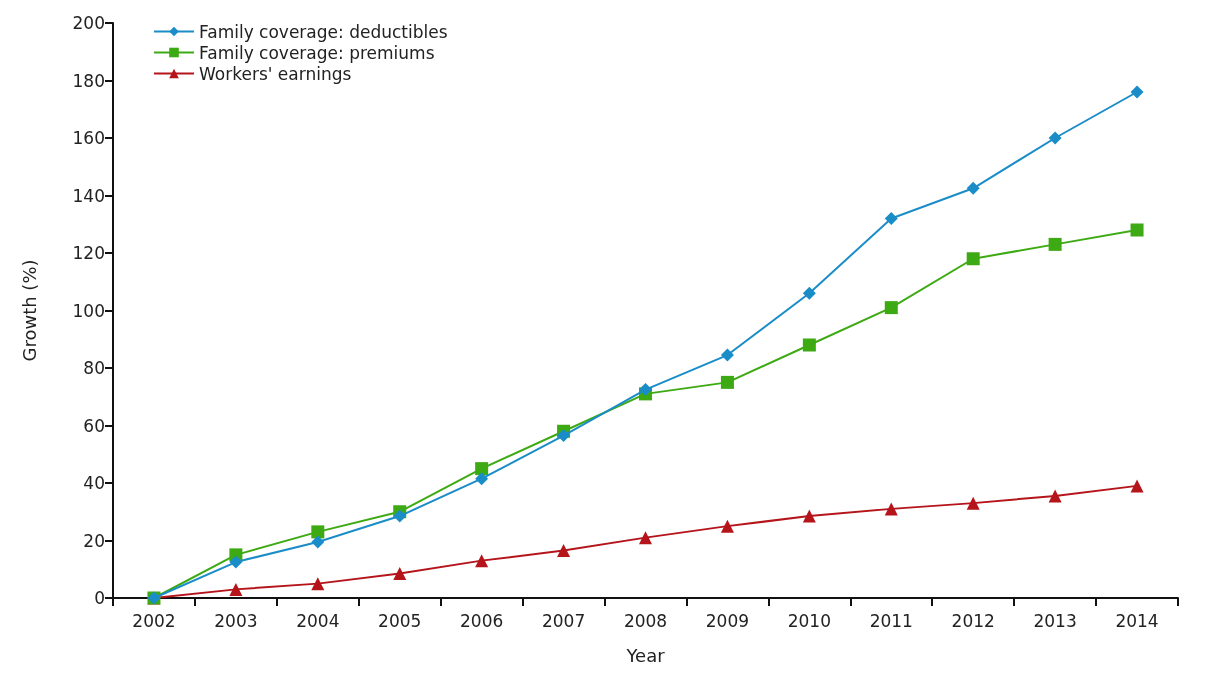  What do you see at coordinates (400, 620) in the screenshot?
I see `x-tick-label: 2005` at bounding box center [400, 620].